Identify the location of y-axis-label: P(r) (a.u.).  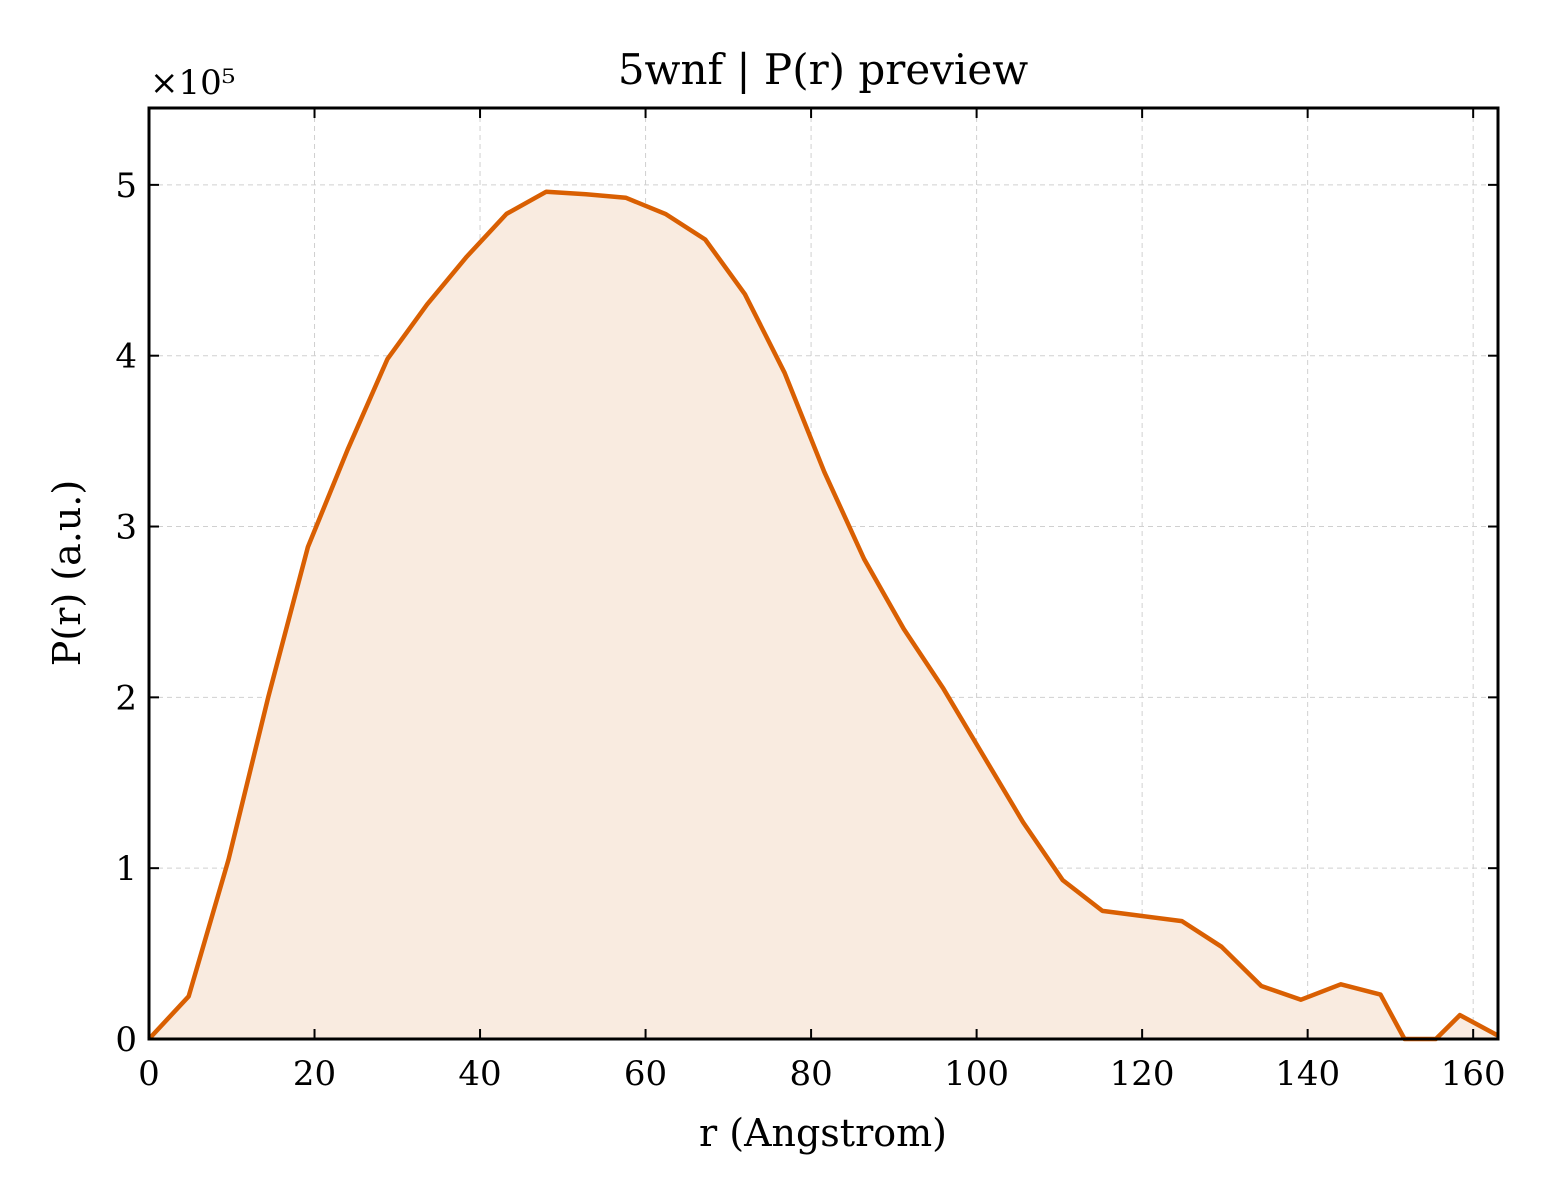
(67, 573).